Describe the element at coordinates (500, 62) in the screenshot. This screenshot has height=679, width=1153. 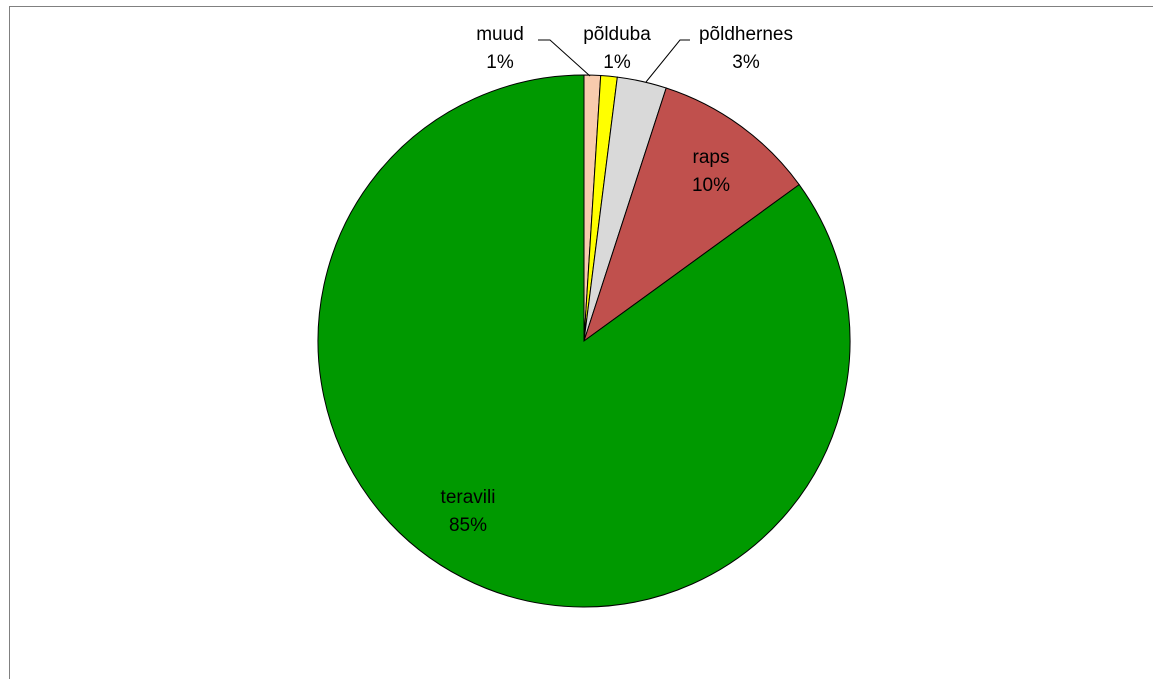
I see `data-label-percent-muud: 1%` at that location.